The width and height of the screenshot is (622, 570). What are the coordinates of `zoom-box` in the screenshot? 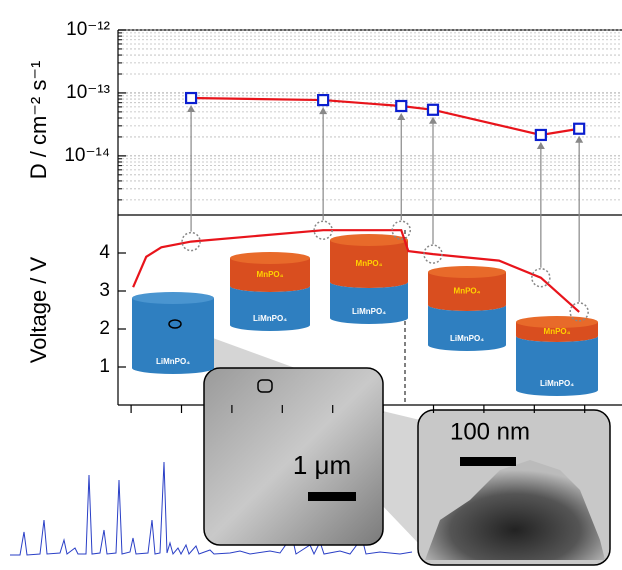 It's located at (265, 386).